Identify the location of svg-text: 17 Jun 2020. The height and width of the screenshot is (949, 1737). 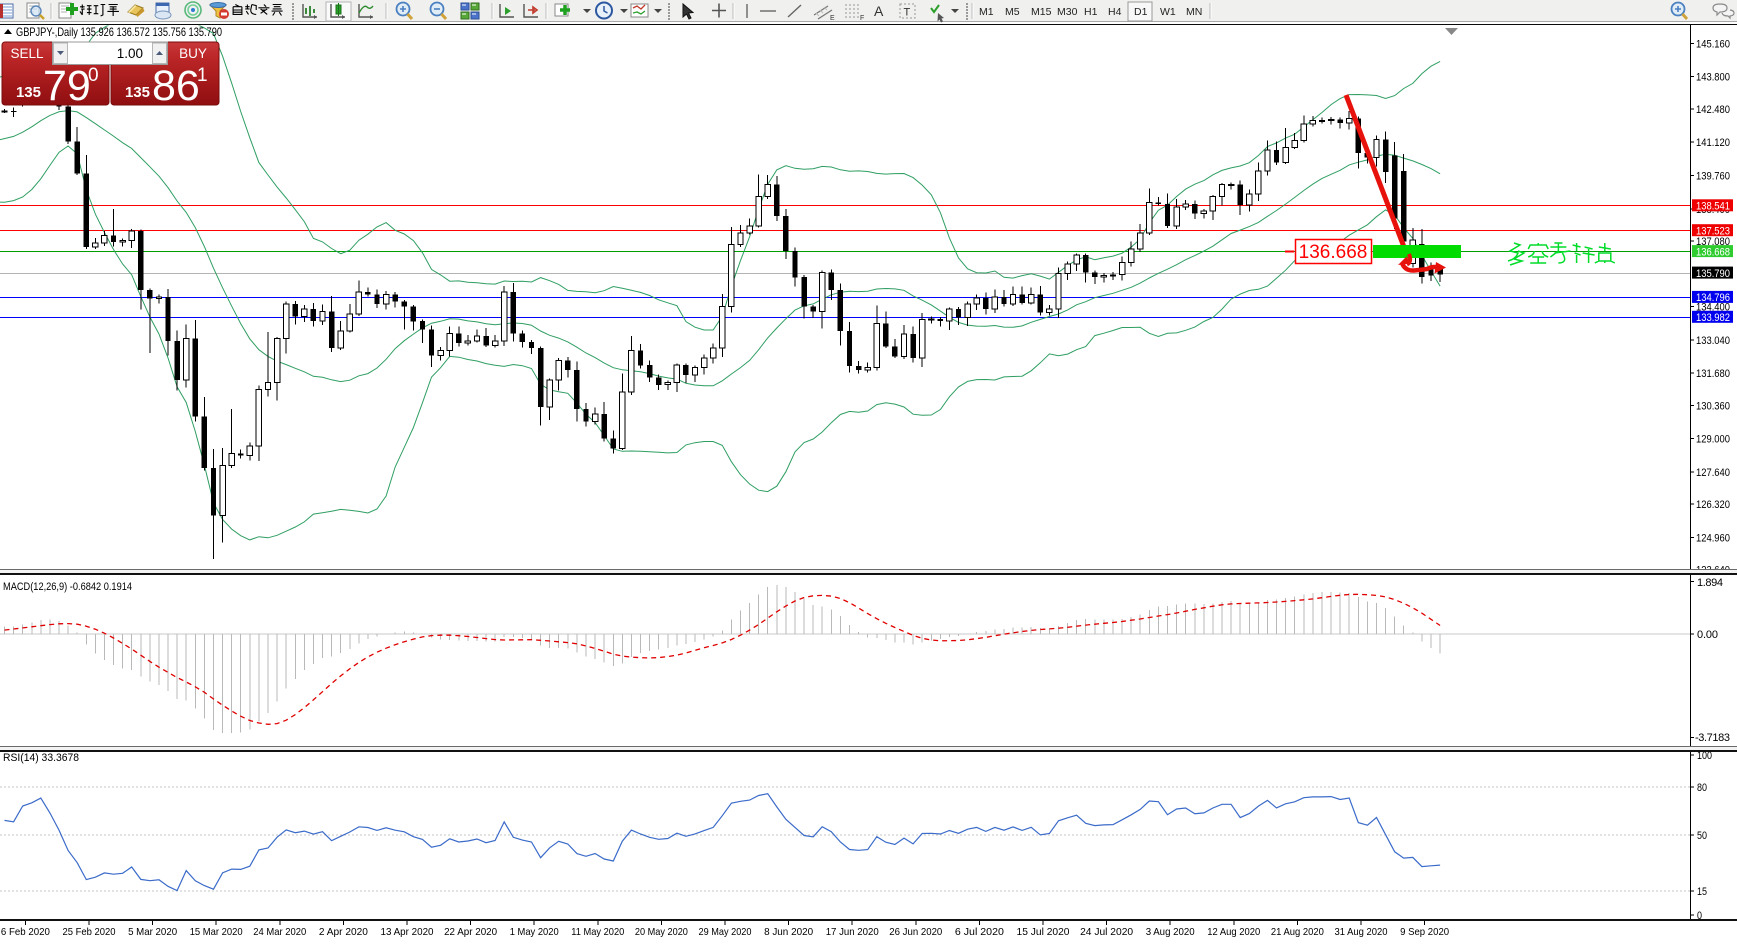
(852, 932).